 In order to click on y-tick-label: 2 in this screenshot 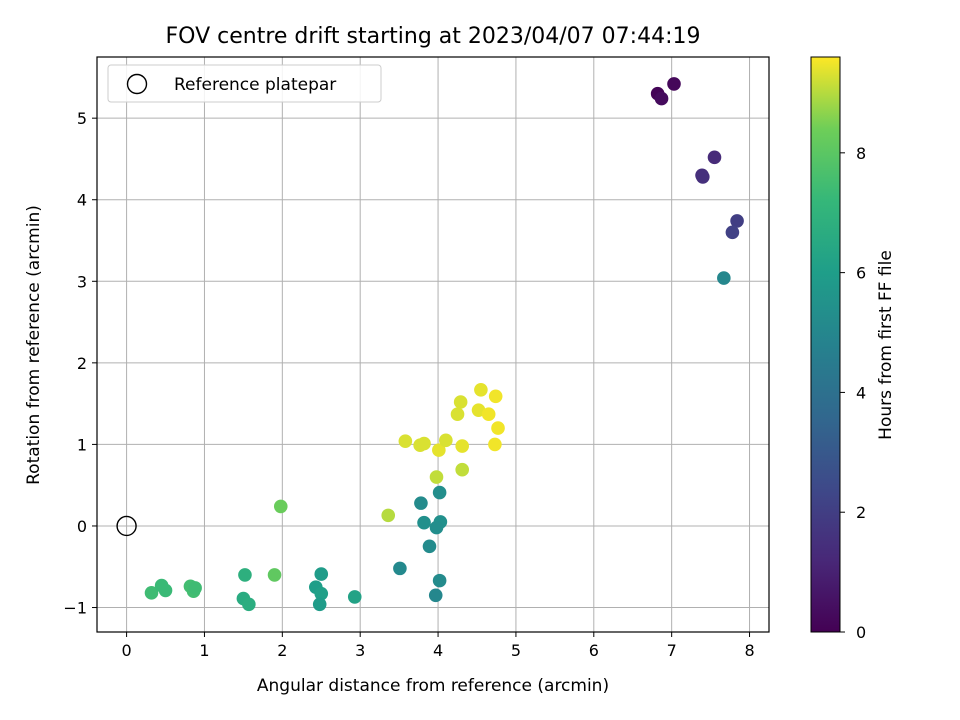, I will do `click(82, 363)`.